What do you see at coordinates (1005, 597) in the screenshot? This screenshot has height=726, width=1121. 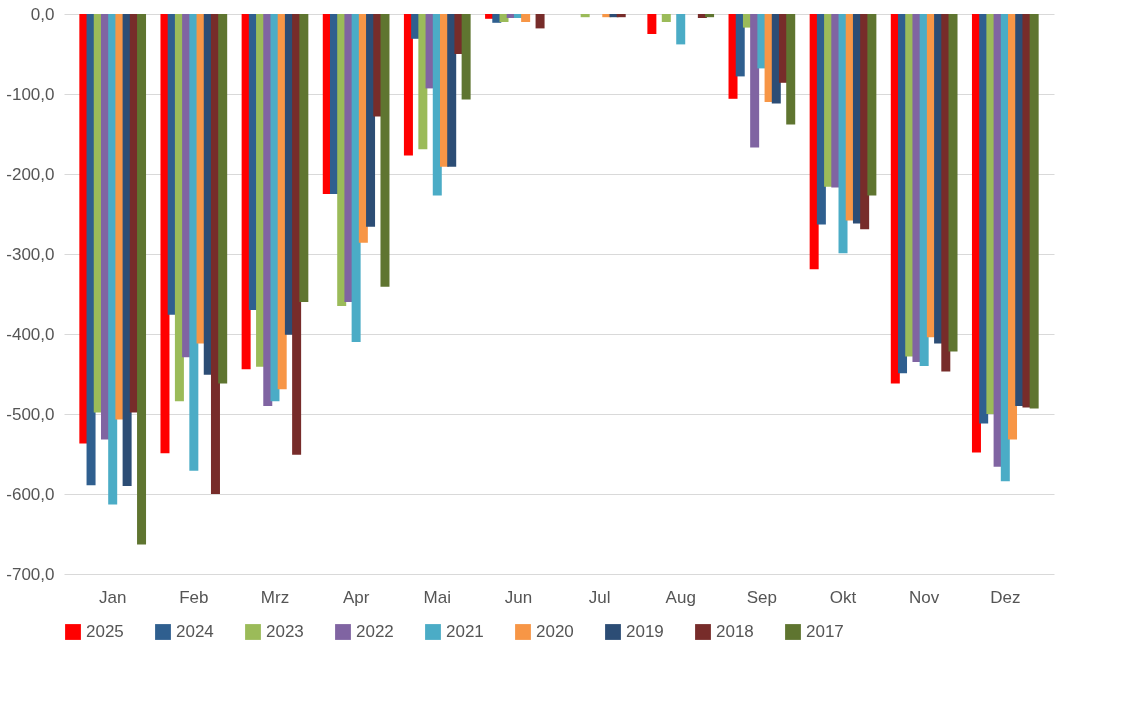 I see `x-tick-label: Dez` at bounding box center [1005, 597].